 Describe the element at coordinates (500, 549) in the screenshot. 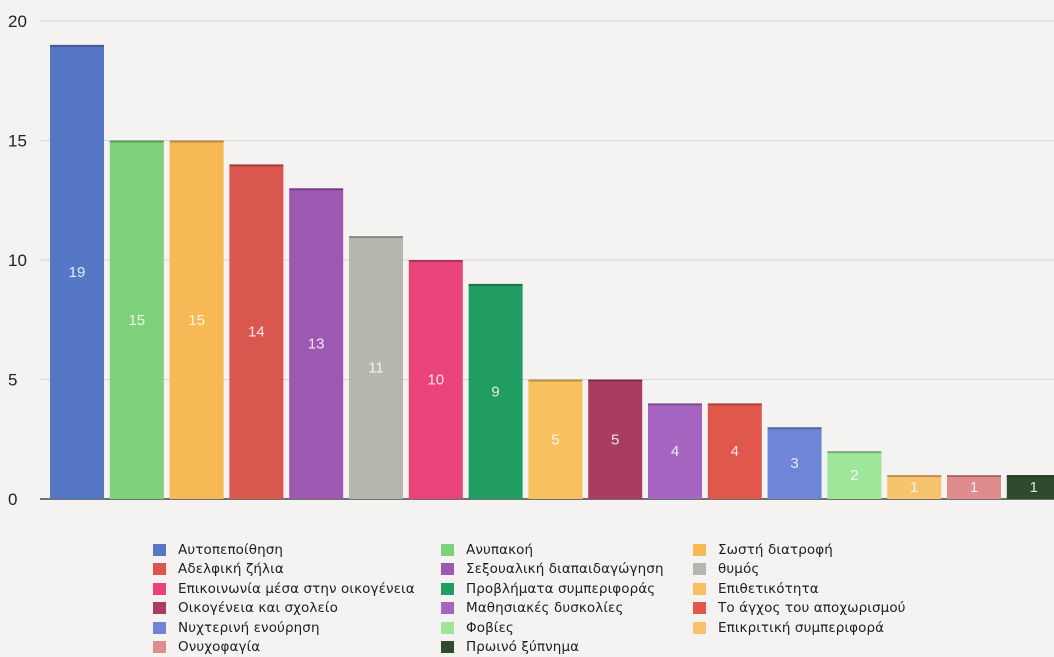

I see `legend-label: Ανυπακοή` at that location.